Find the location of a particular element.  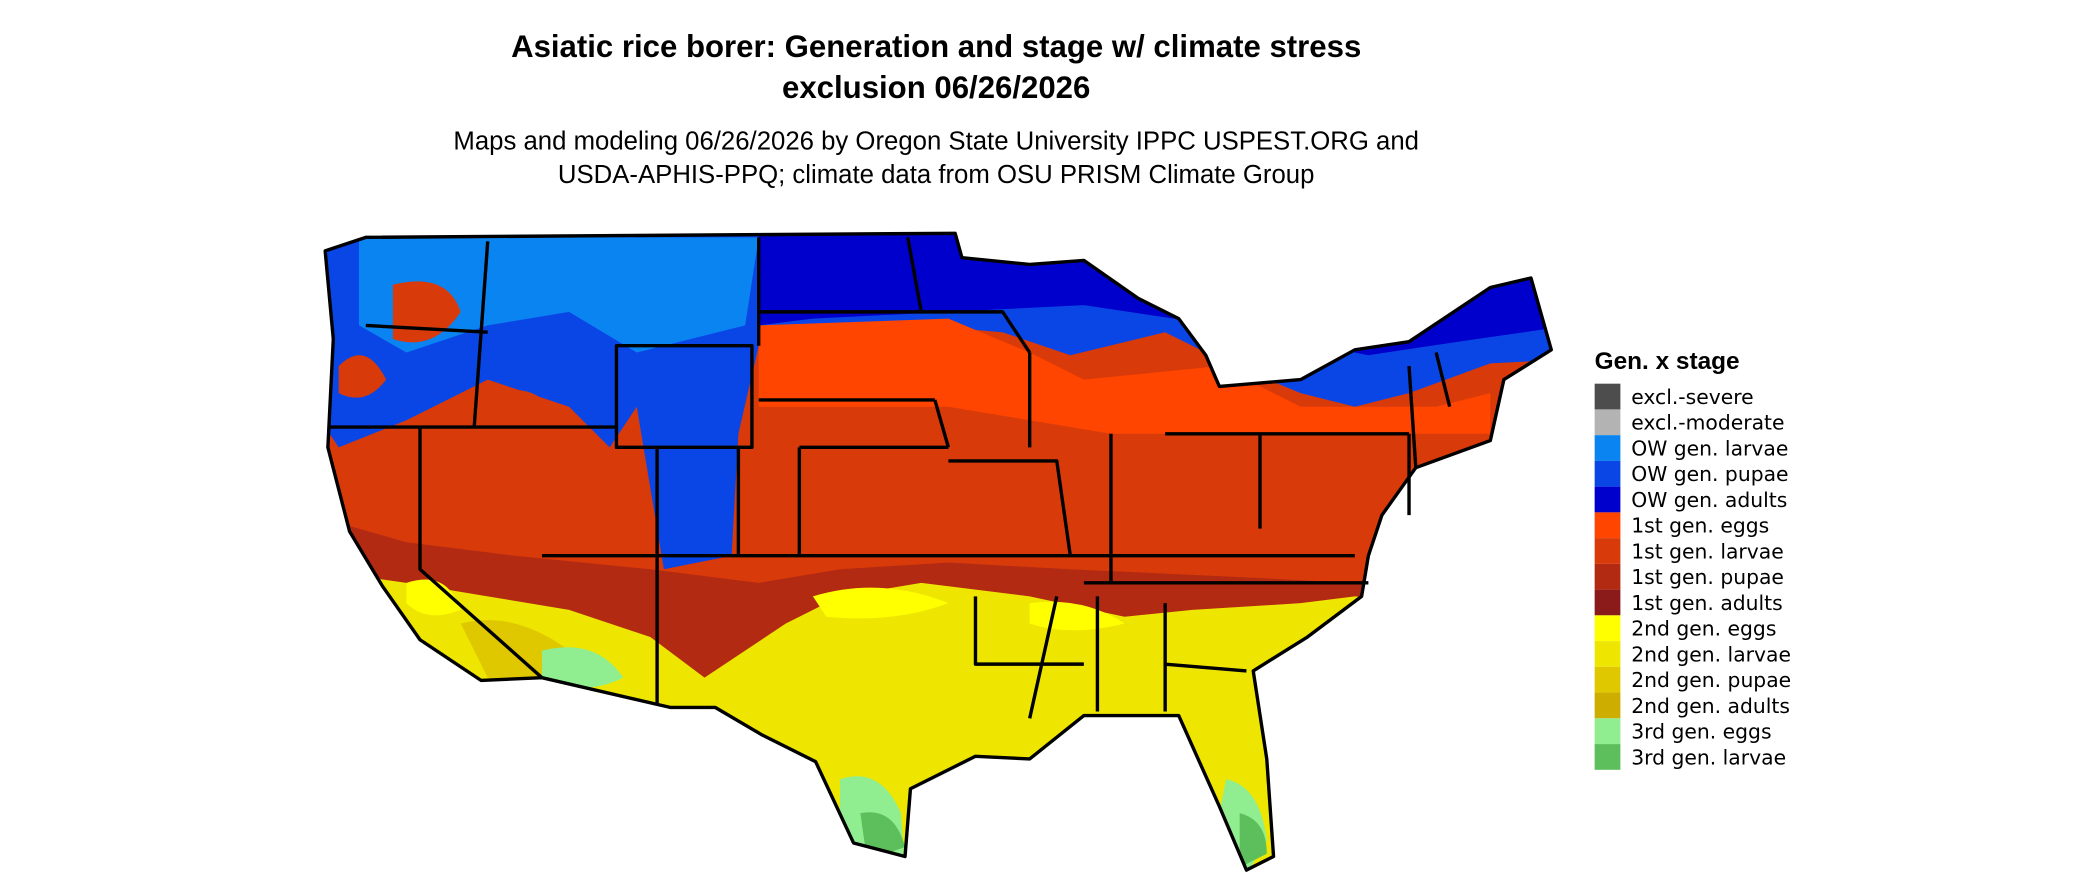

legend-label: OW gen. pupae is located at coordinates (1709, 474).